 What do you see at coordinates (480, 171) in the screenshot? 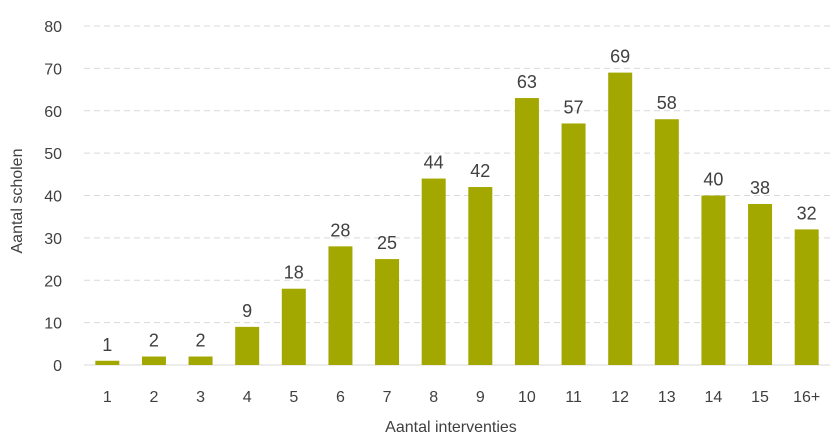
I see `data-label: 42` at bounding box center [480, 171].